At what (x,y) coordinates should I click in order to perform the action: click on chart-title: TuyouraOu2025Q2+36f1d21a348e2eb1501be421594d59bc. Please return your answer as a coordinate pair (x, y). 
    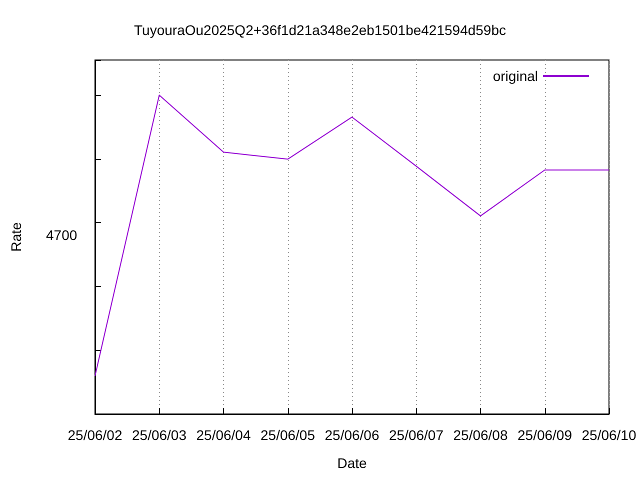
    Looking at the image, I should click on (320, 30).